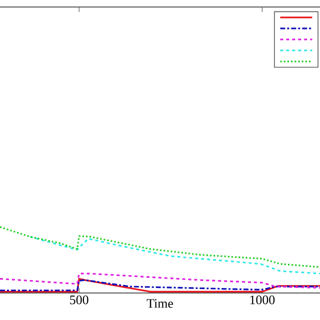 The width and height of the screenshot is (320, 320). Describe the element at coordinates (159, 303) in the screenshot. I see `x-axis-title: Time` at that location.